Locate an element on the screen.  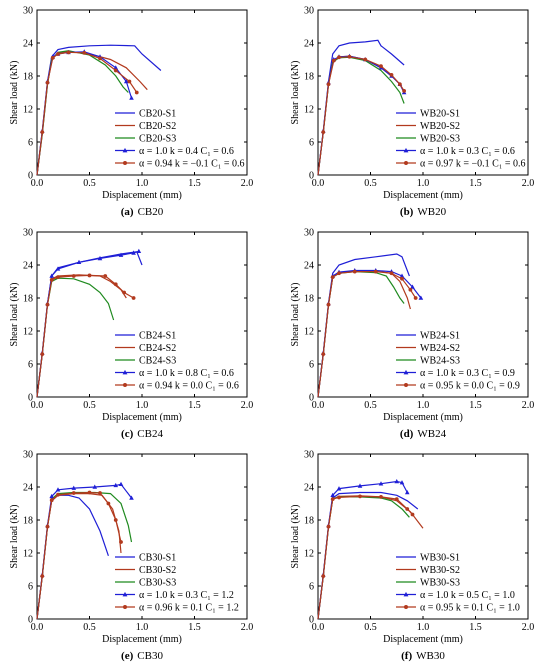
caption-name: CB30 is located at coordinates (150, 656).